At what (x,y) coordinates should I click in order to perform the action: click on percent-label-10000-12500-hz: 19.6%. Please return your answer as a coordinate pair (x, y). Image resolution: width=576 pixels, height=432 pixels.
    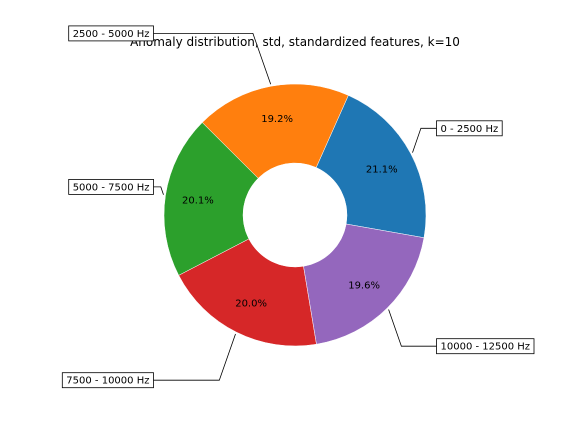
    Looking at the image, I should click on (364, 285).